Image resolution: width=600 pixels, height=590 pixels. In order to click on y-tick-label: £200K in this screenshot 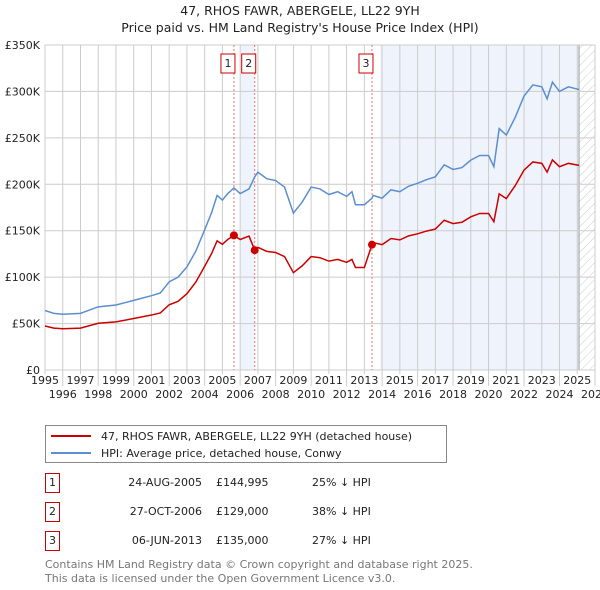, I will do `click(23, 184)`.